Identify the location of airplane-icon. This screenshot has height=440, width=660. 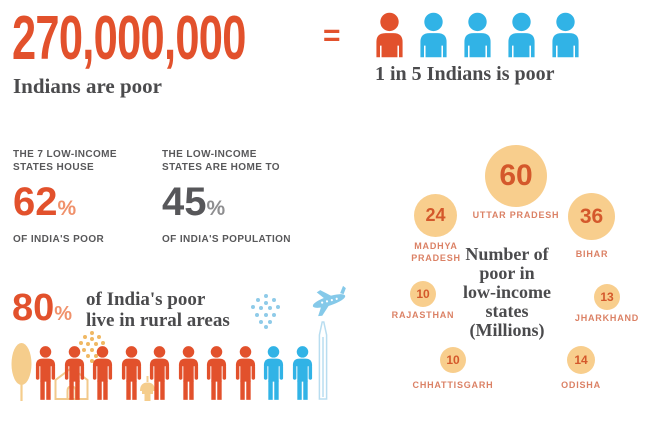
(329, 301).